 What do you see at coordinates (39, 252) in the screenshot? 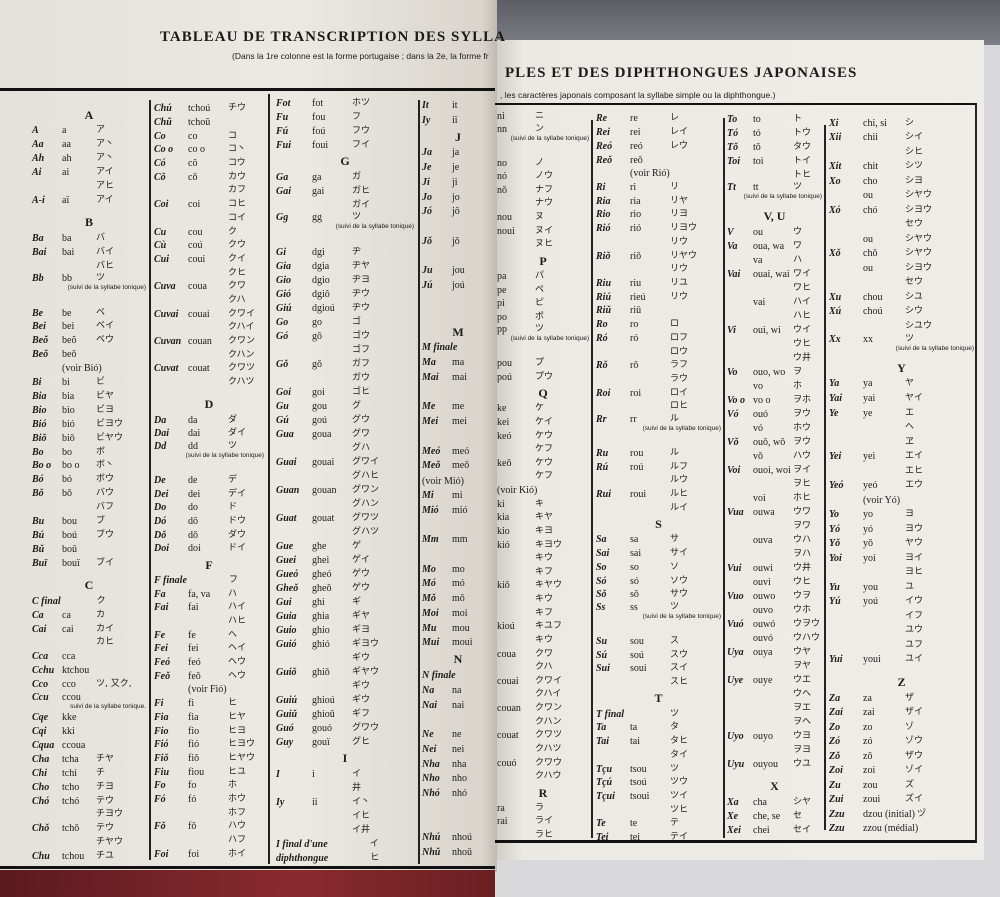
I see `portuguese-form: Bai` at bounding box center [39, 252].